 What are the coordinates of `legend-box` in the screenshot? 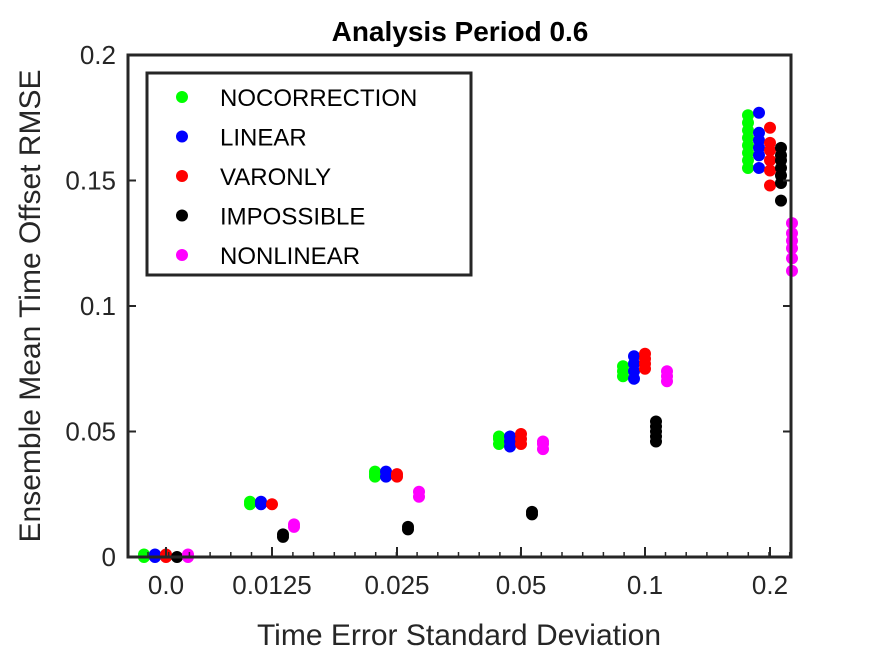 It's located at (309, 174).